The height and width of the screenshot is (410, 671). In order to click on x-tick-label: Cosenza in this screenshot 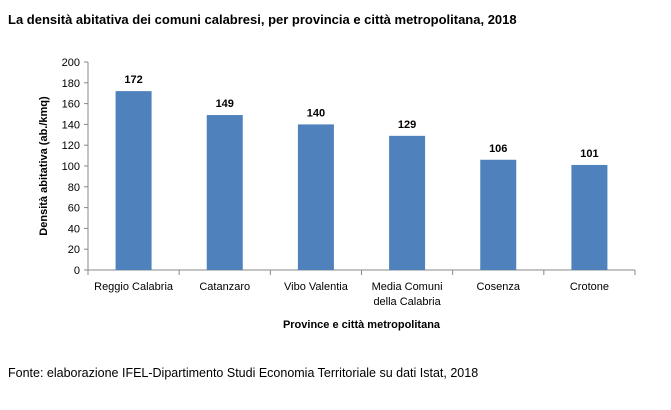, I will do `click(499, 287)`.